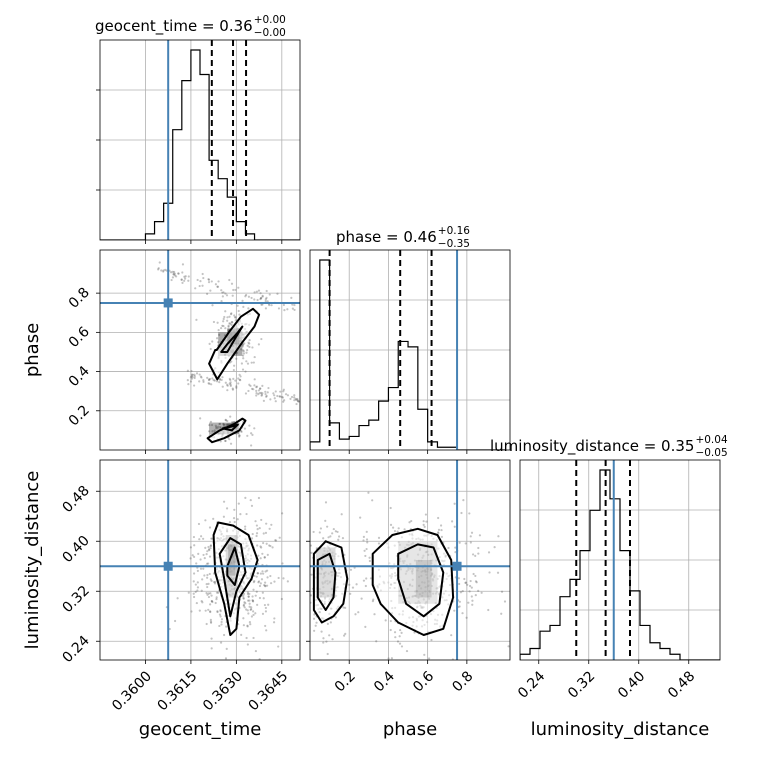  Describe the element at coordinates (454, 231) in the screenshot. I see `title-phase-upper: +0.16` at that location.